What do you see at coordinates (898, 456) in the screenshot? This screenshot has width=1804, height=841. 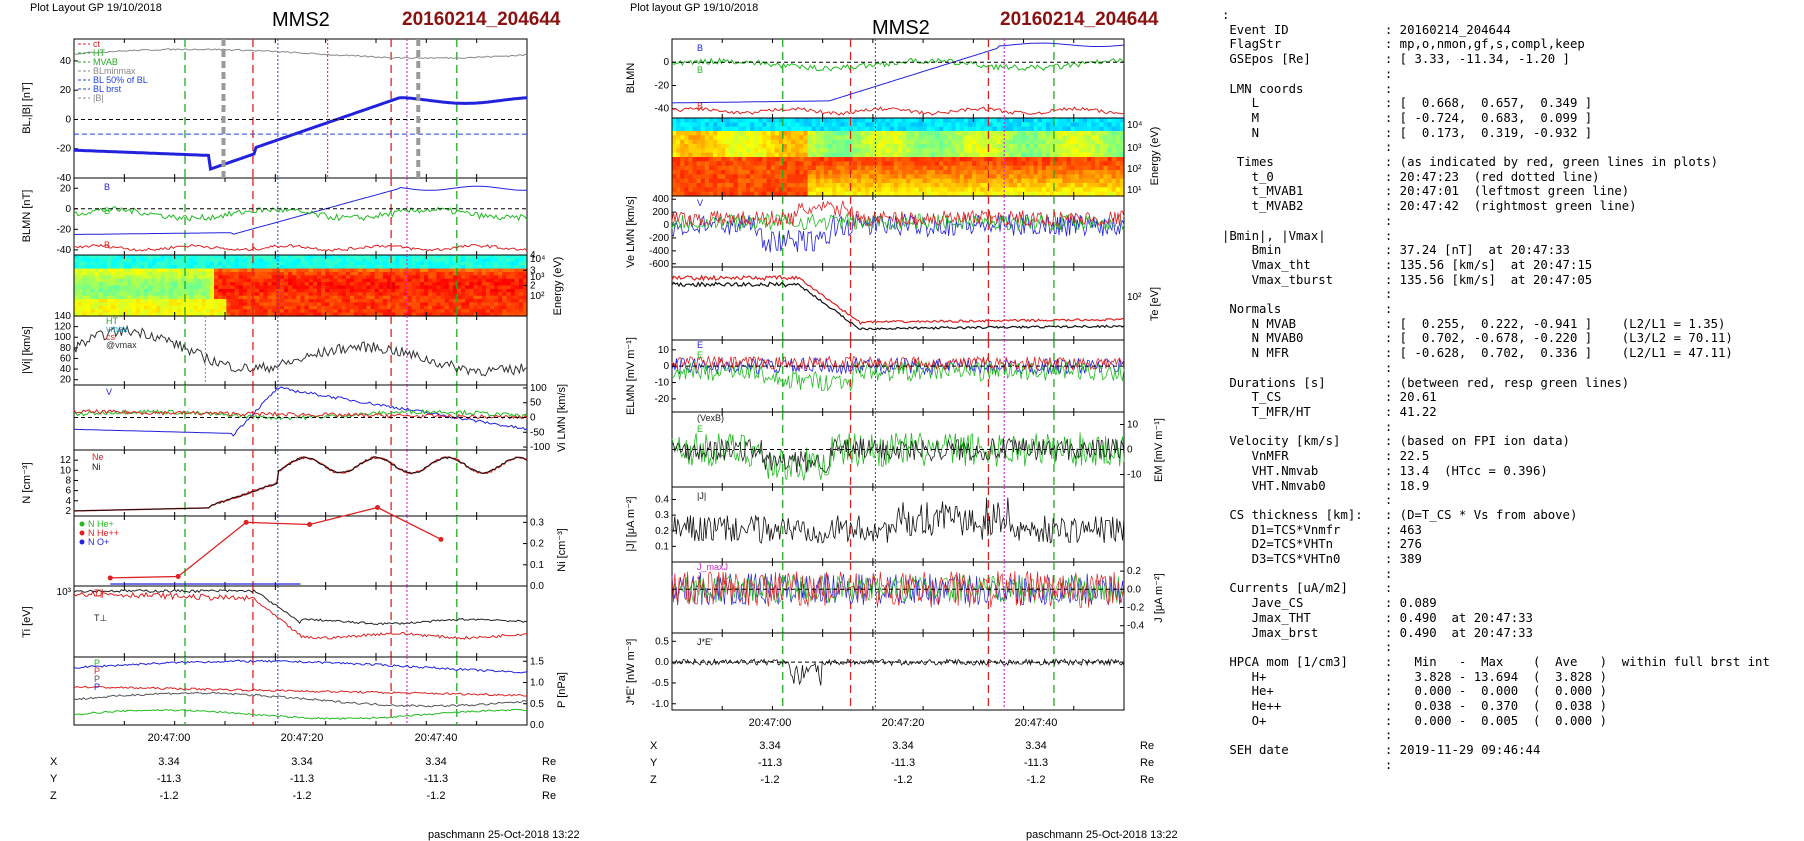 I see `EM-series` at bounding box center [898, 456].